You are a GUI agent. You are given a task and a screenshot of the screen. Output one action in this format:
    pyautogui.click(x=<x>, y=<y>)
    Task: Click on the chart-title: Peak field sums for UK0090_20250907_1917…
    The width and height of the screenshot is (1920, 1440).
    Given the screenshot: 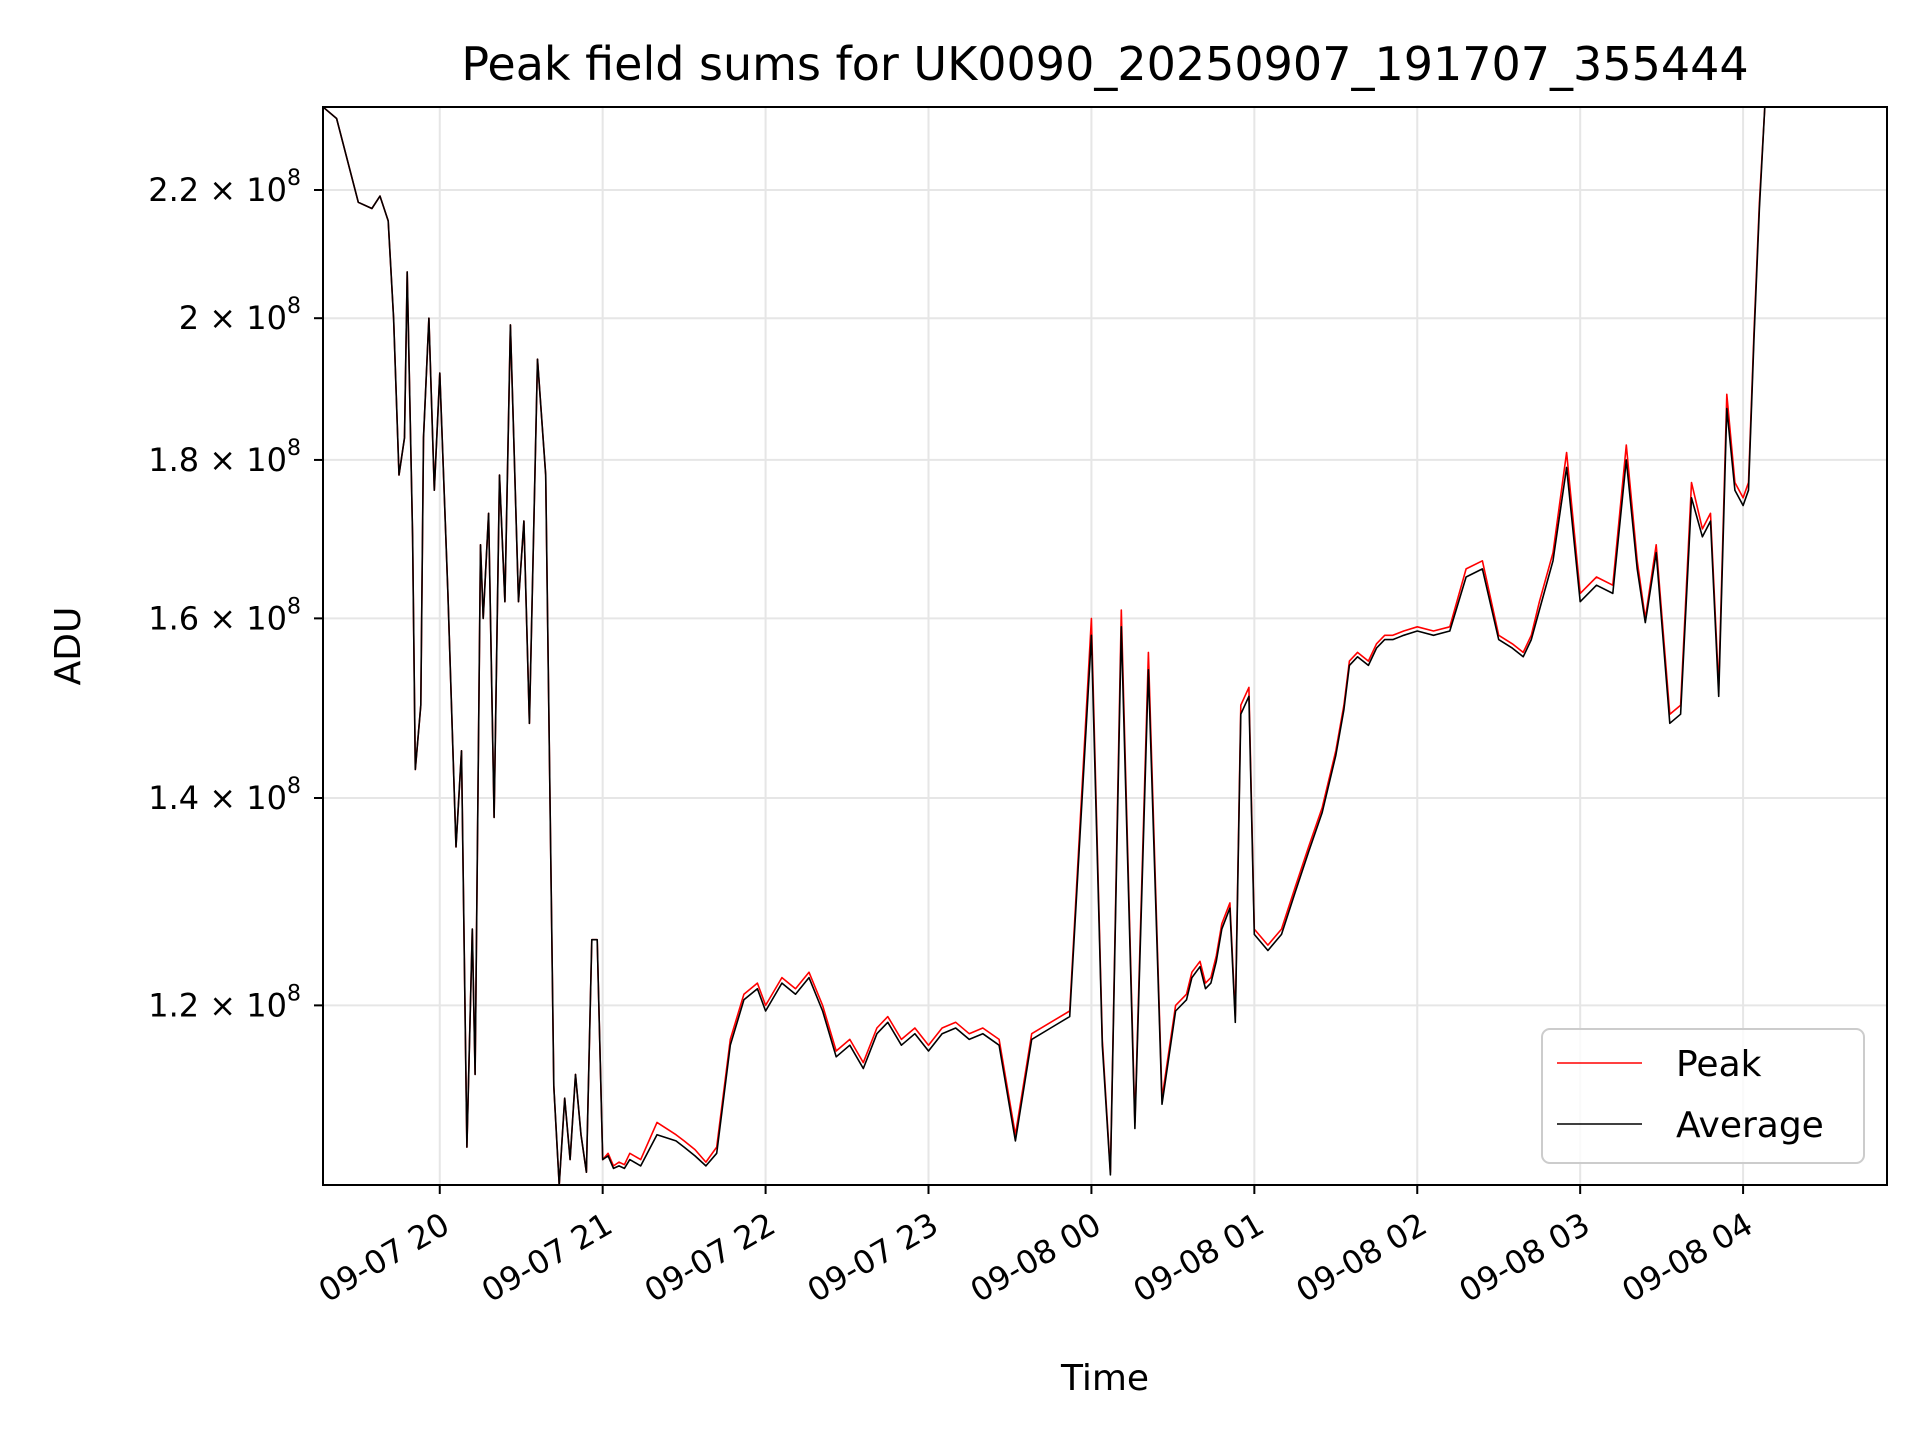 What is the action you would take?
    pyautogui.click(x=1104, y=64)
    